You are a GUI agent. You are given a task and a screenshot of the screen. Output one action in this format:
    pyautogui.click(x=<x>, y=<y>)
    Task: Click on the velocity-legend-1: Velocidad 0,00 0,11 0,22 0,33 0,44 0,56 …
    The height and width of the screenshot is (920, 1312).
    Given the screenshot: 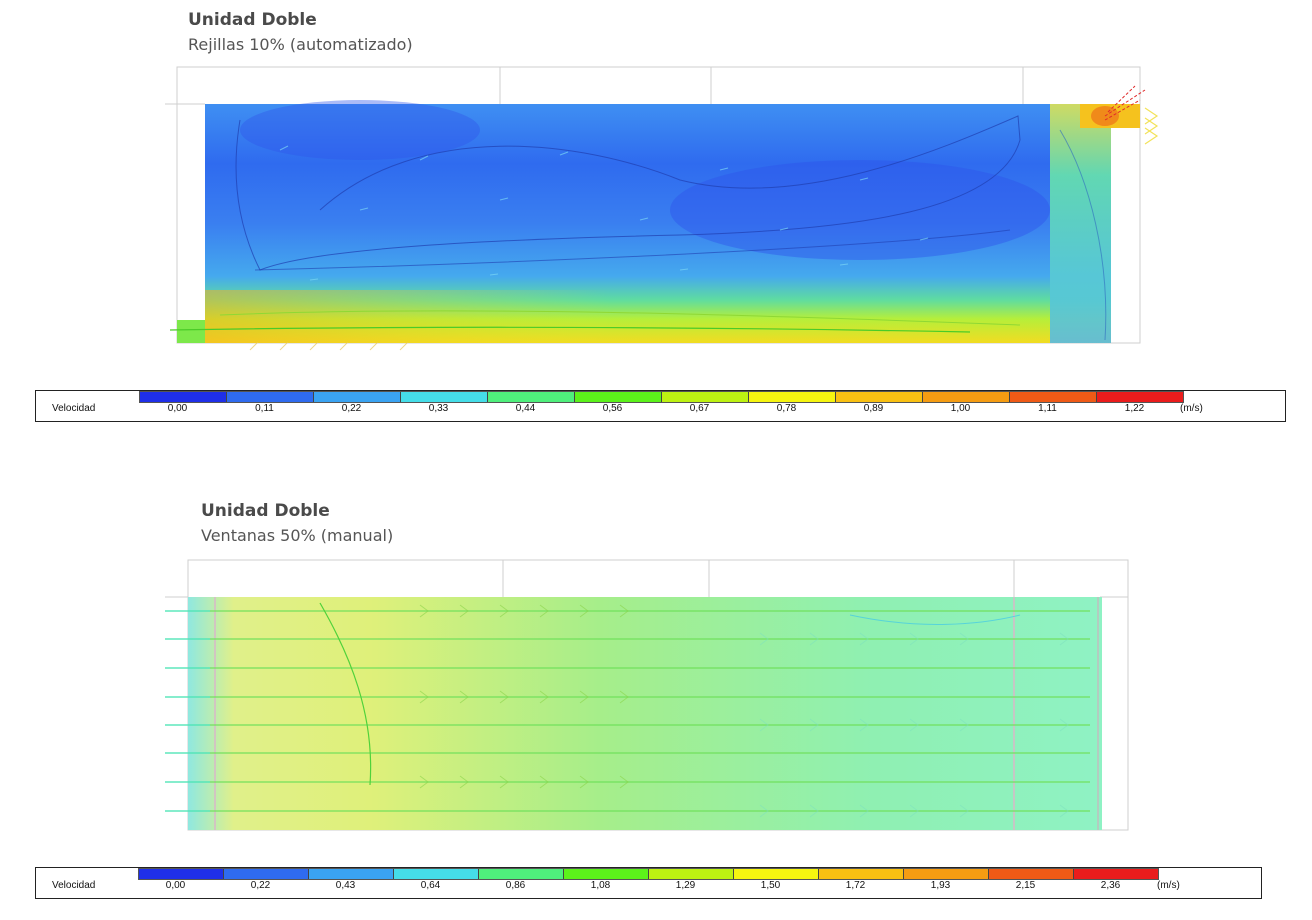 What is the action you would take?
    pyautogui.click(x=660, y=406)
    